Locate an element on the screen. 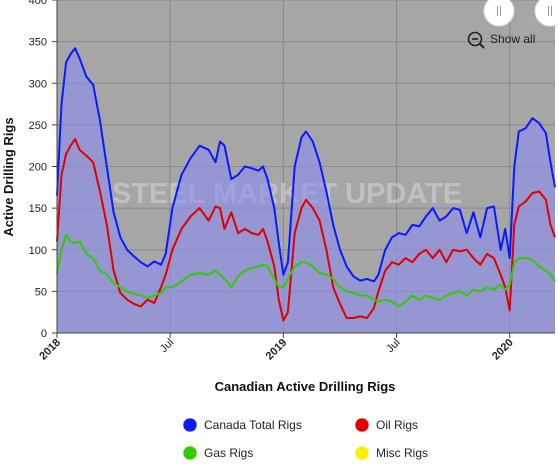 The image size is (558, 464). y-tick-label: 150 is located at coordinates (38, 209).